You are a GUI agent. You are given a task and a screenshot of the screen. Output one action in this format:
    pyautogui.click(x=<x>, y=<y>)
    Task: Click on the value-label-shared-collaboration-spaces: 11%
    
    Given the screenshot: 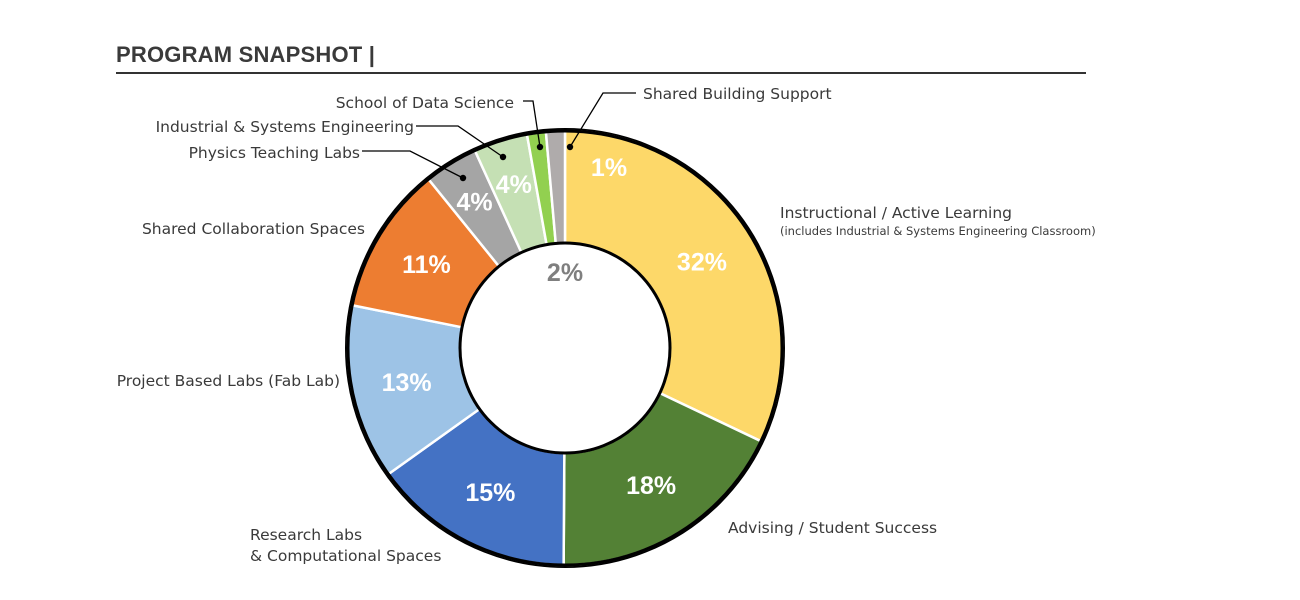 What is the action you would take?
    pyautogui.click(x=426, y=265)
    